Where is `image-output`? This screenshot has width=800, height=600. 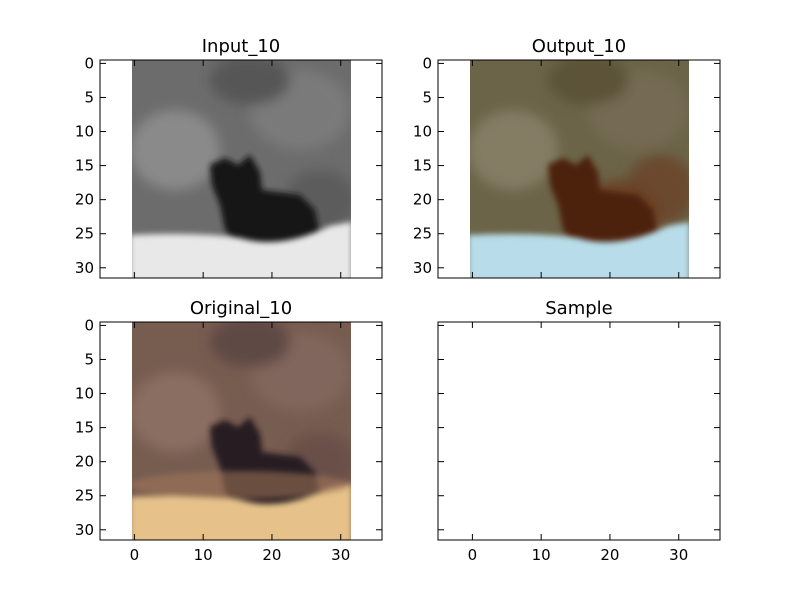 image-output is located at coordinates (579, 169).